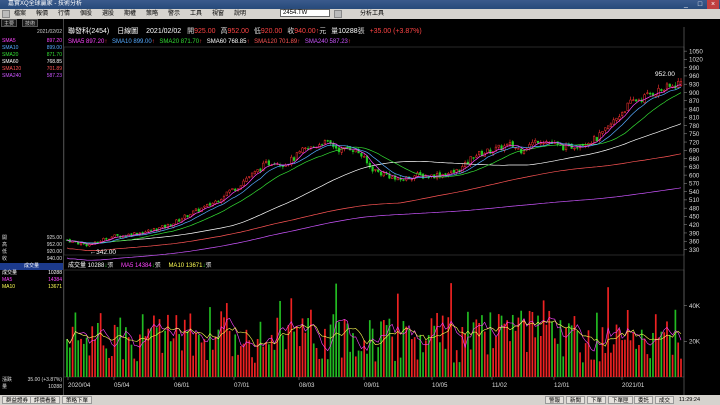 The width and height of the screenshot is (720, 405). I want to click on menu-stock: 個股, so click(86, 14).